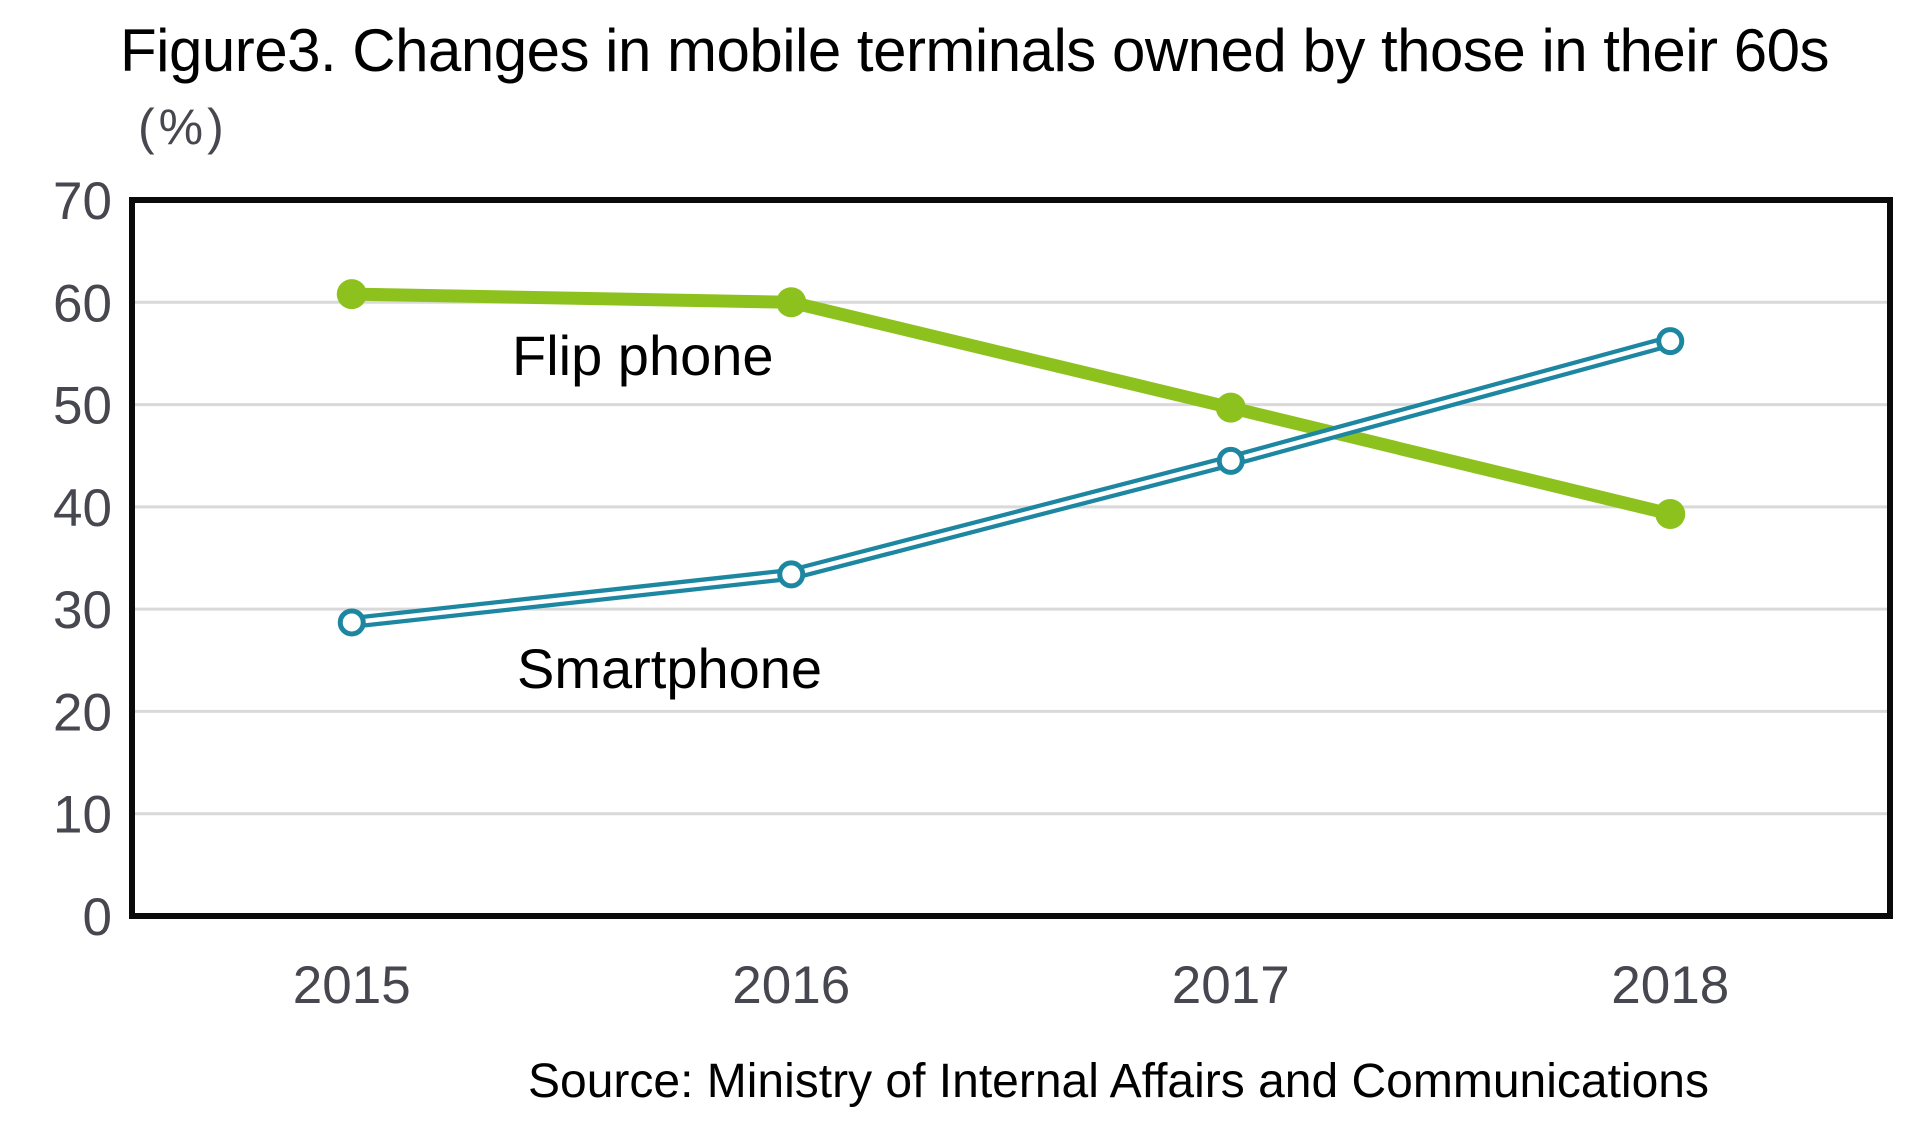 This screenshot has height=1122, width=1920. I want to click on y-tick-label: 60, so click(82, 303).